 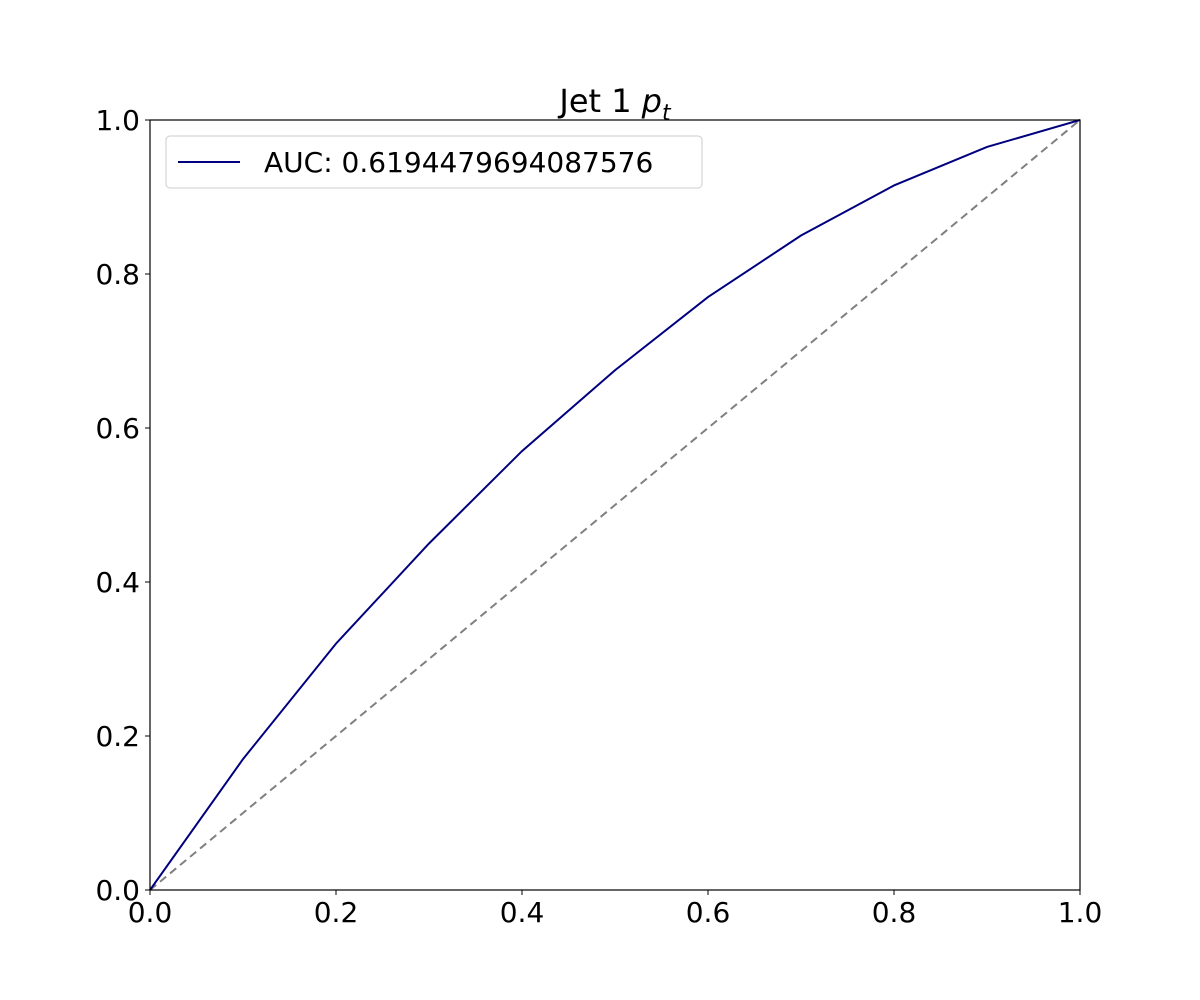 What do you see at coordinates (522, 912) in the screenshot?
I see `x-tick-label: 0.4` at bounding box center [522, 912].